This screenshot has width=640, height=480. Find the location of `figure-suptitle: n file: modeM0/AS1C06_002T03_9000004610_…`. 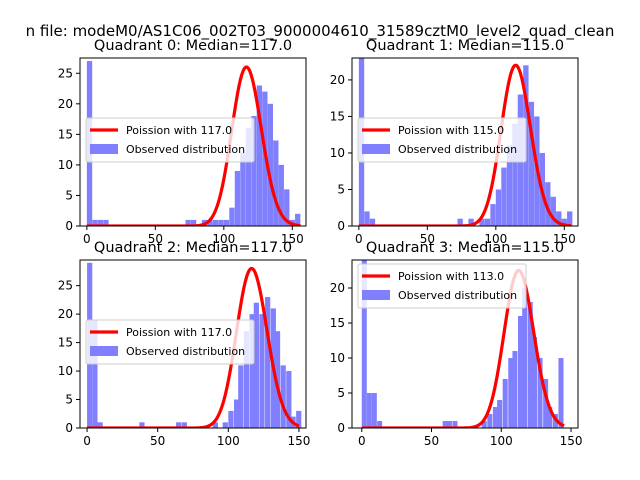

figure-suptitle: n file: modeM0/AS1C06_002T03_9000004610_… is located at coordinates (320, 31).